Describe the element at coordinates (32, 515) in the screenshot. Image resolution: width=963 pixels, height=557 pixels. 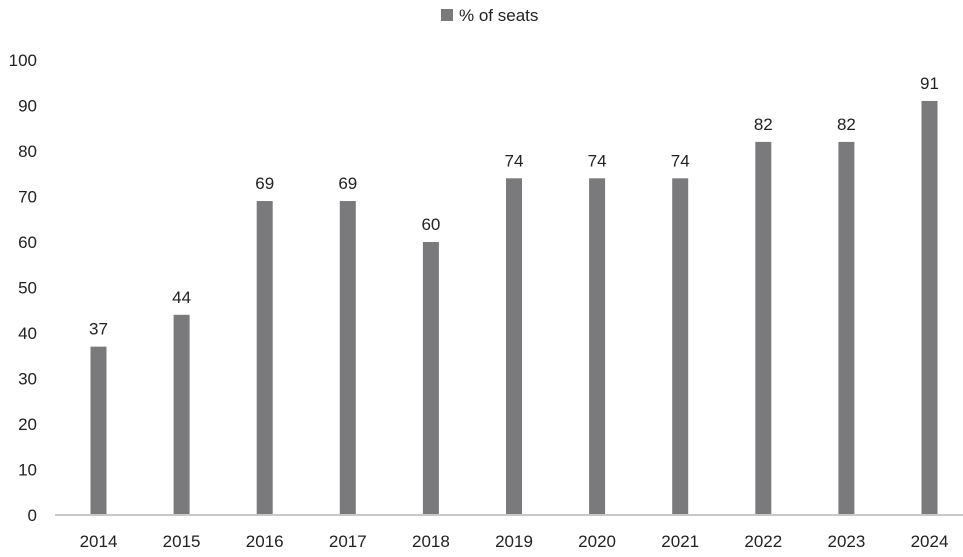
I see `y-tick-label: 0` at that location.